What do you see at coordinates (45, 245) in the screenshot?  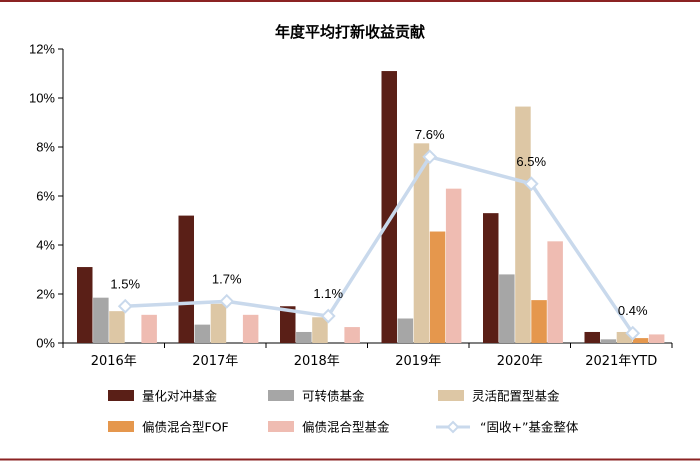 I see `y-tick-label: 4%` at bounding box center [45, 245].